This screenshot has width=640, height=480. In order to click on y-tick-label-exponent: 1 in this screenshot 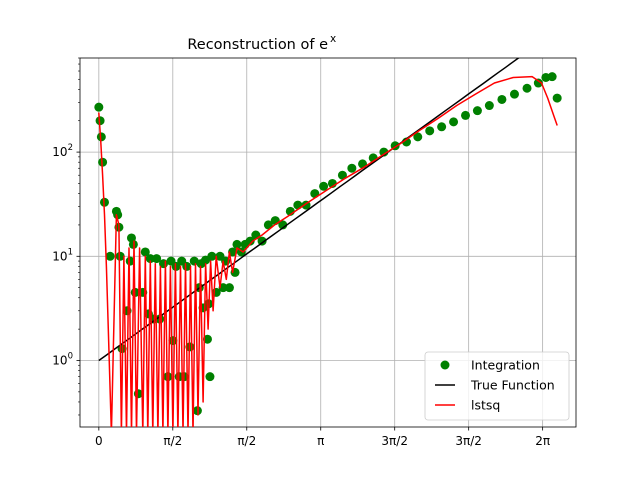, I will do `click(70, 252)`.